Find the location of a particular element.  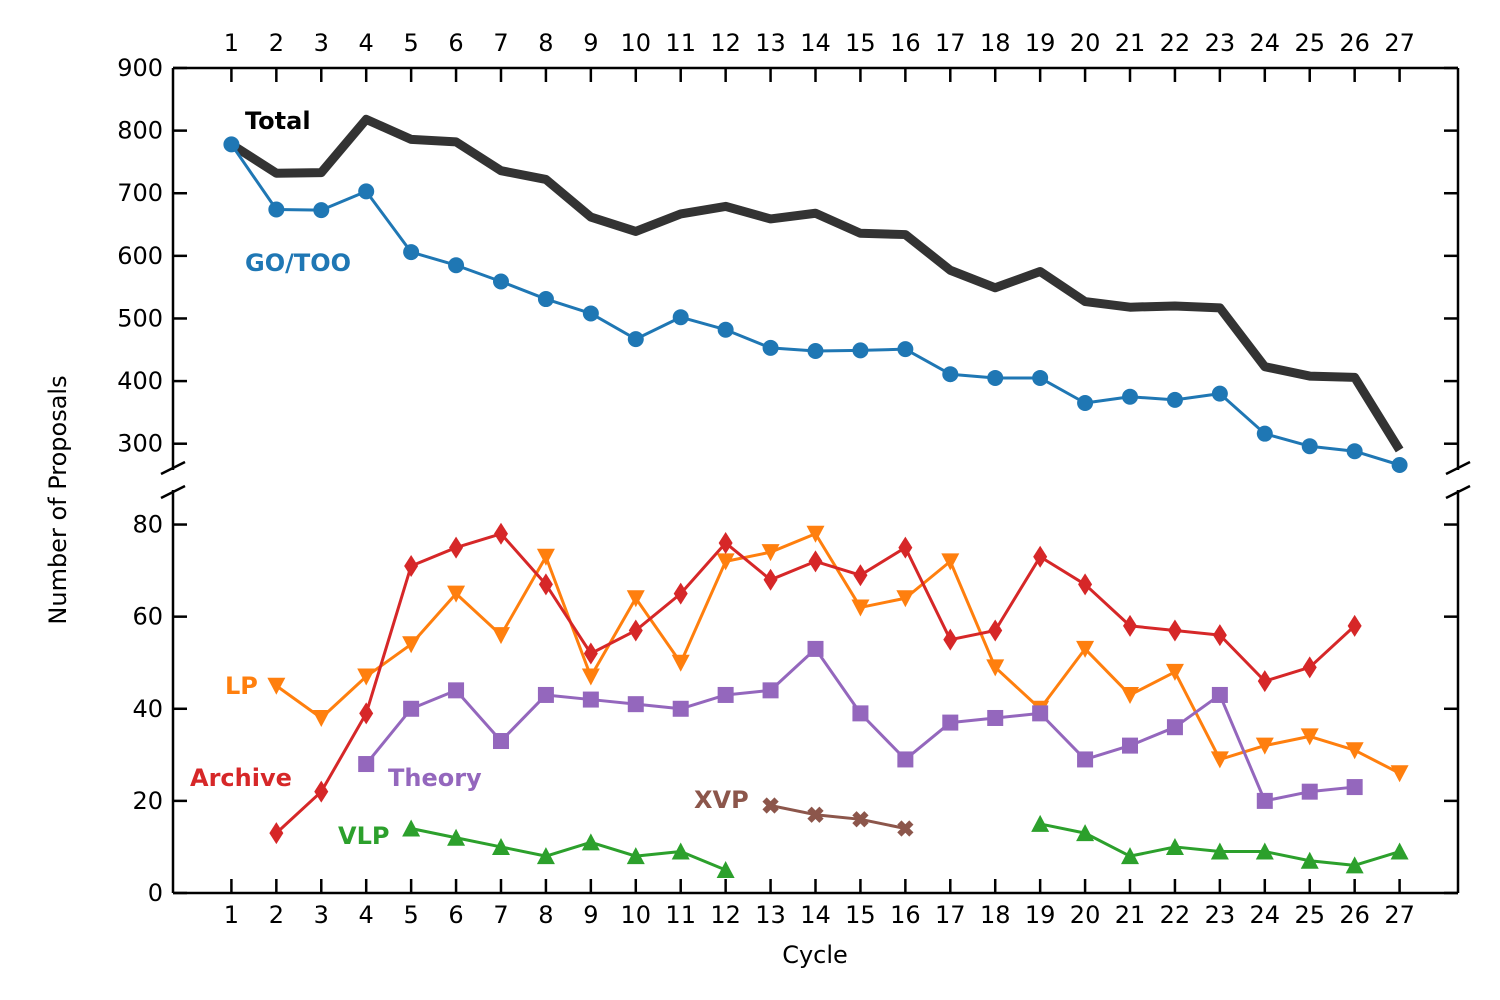

y-tick-label: 300 is located at coordinates (140, 444).